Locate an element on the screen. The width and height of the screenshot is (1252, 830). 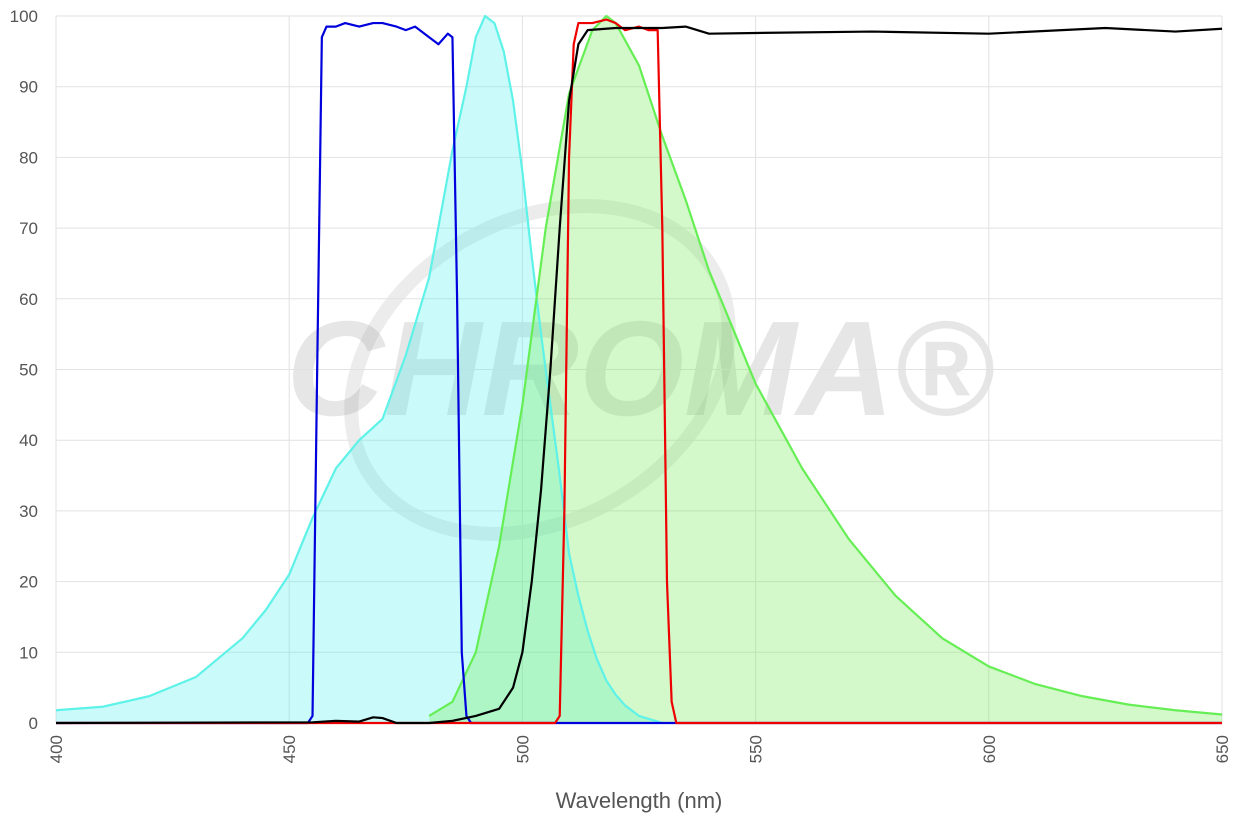
y-tick-label: 20 is located at coordinates (28, 582).